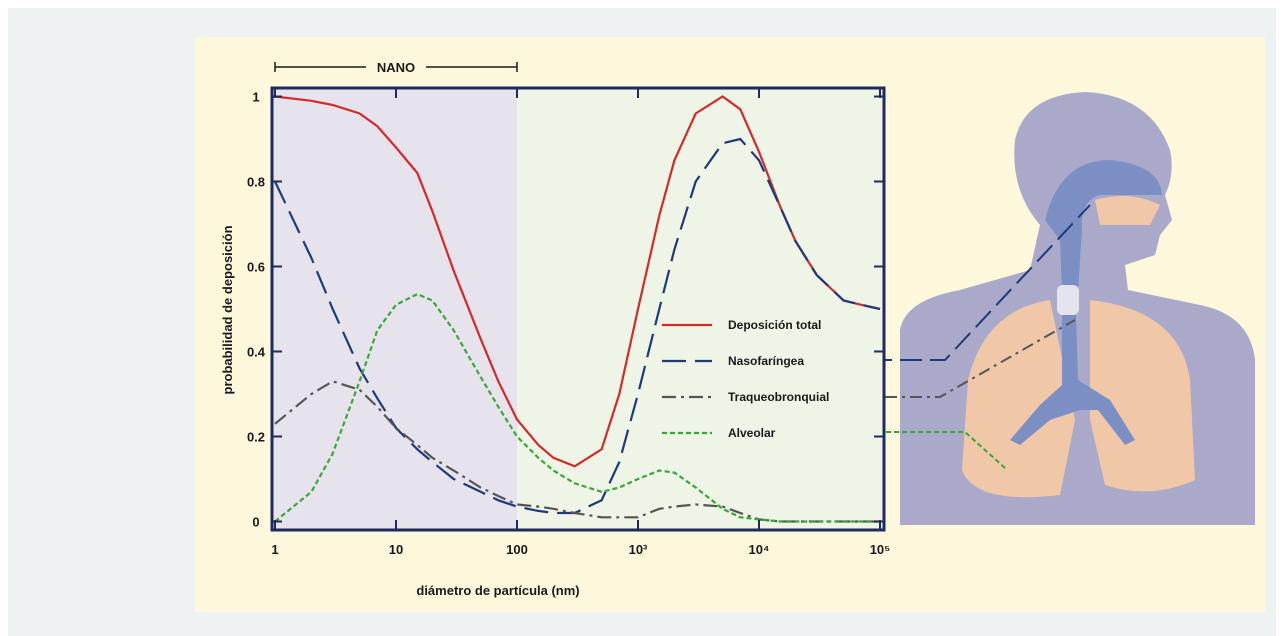  What do you see at coordinates (638, 549) in the screenshot?
I see `x-tick-label: 10³` at bounding box center [638, 549].